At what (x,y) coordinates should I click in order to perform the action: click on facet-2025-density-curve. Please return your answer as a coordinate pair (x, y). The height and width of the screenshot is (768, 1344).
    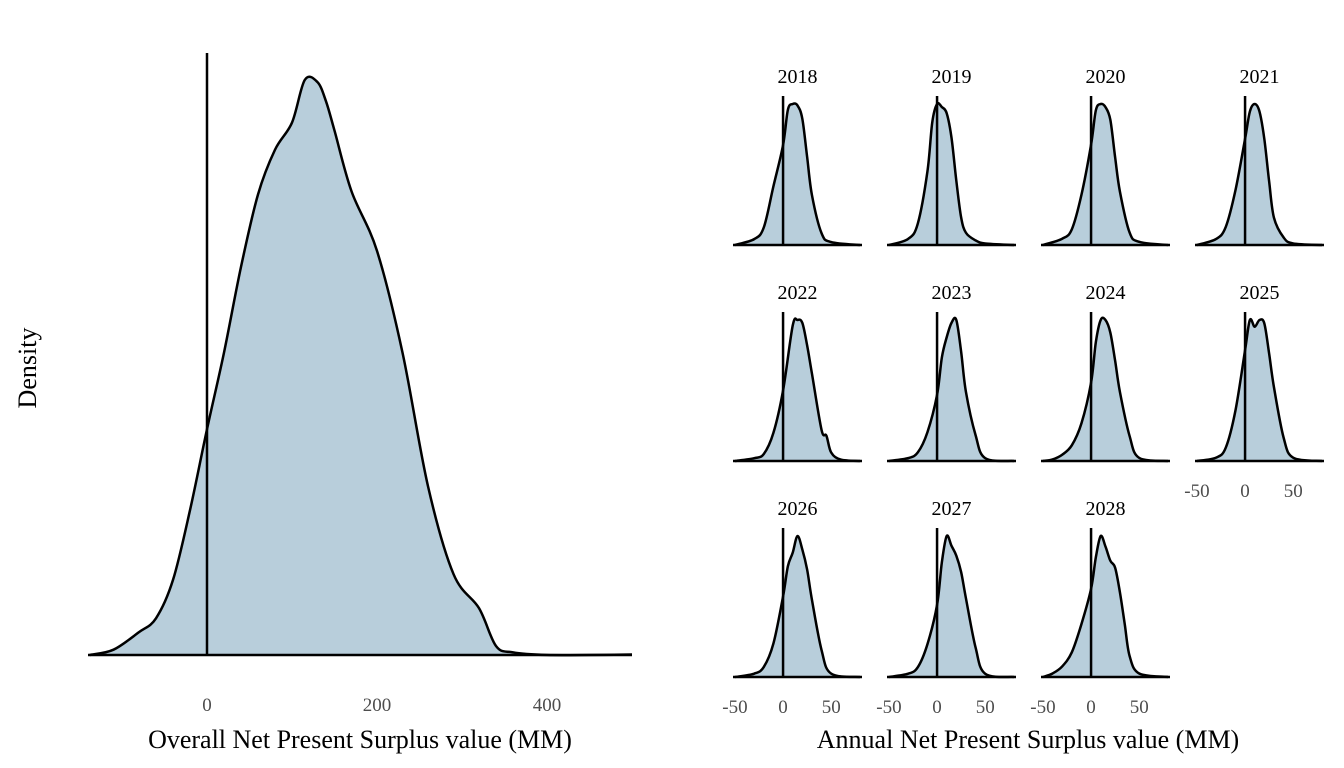
    Looking at the image, I should click on (1259, 390).